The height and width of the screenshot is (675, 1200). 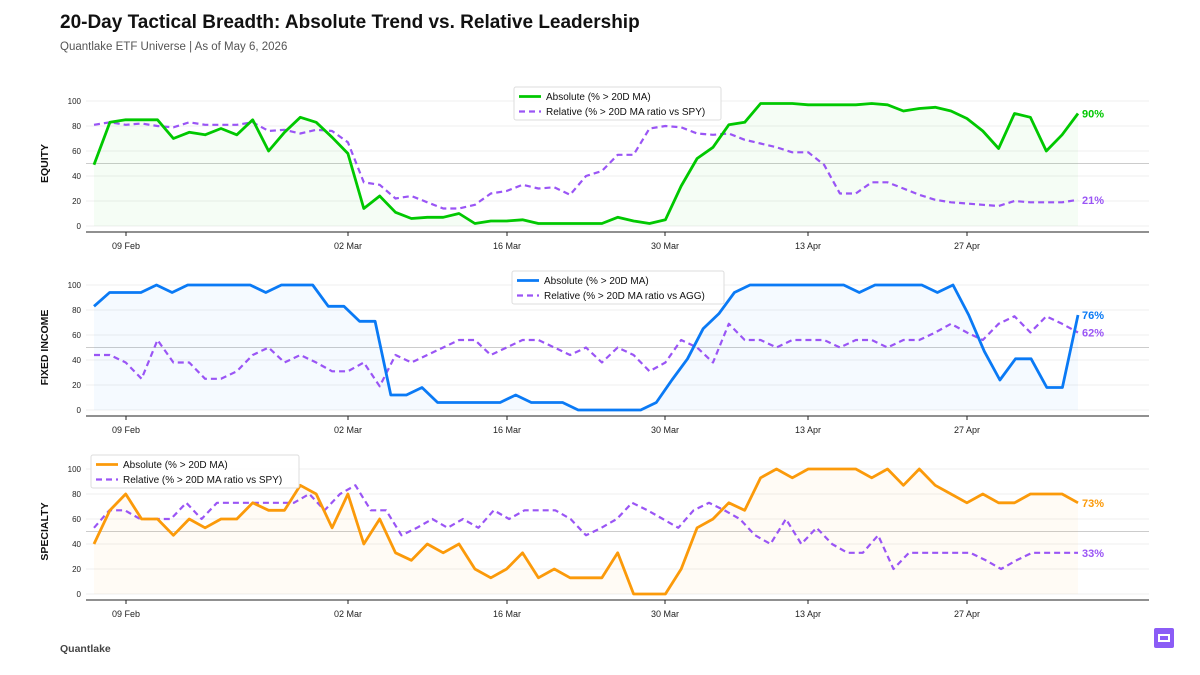 What do you see at coordinates (1093, 115) in the screenshot?
I see `absolute-end-label: 90%` at bounding box center [1093, 115].